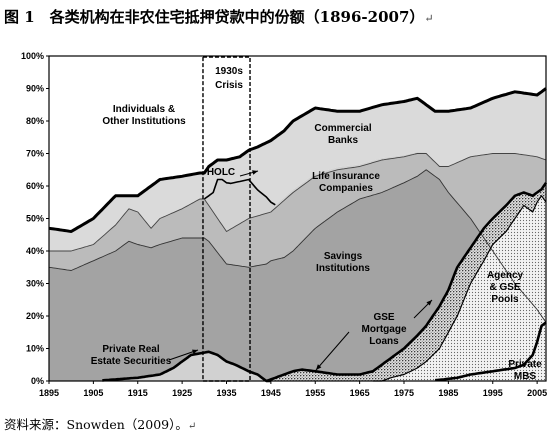  I want to click on line-holc, so click(239, 192).